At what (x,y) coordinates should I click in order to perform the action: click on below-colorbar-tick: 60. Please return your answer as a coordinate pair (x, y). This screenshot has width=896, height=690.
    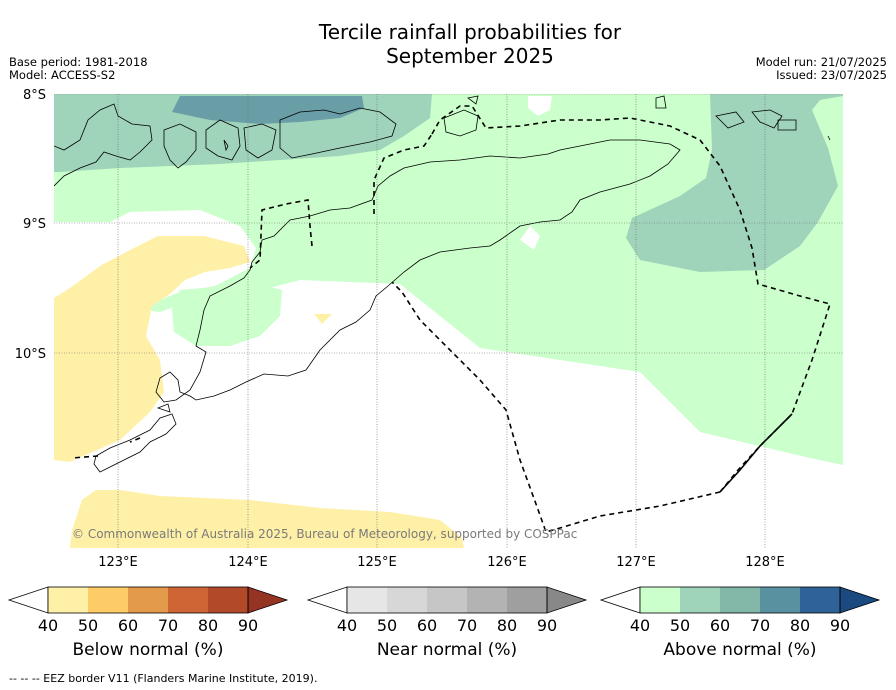
    Looking at the image, I should click on (128, 625).